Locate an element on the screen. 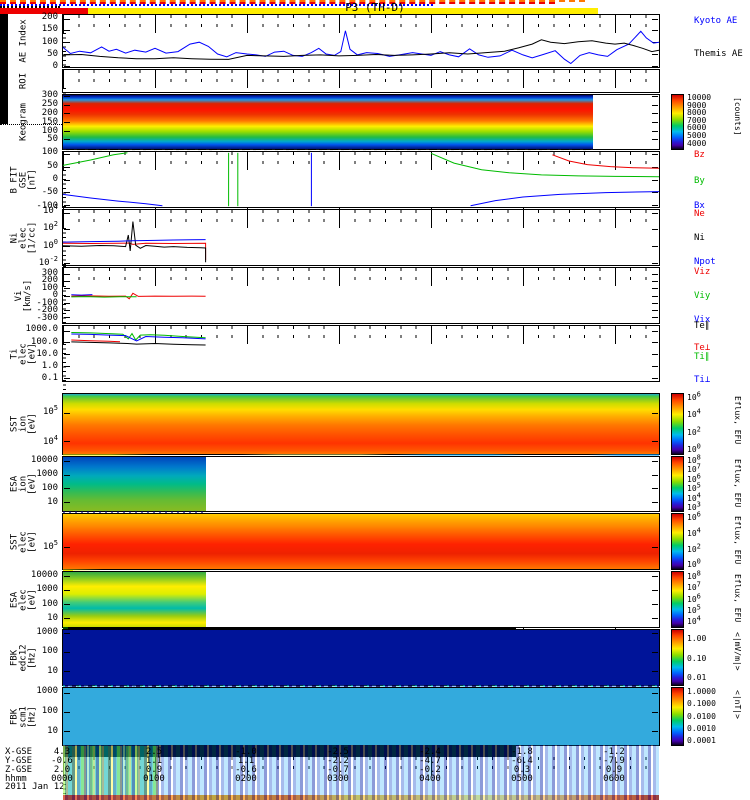 The width and height of the screenshot is (750, 800). colorbar-keogram-tick: 4000 is located at coordinates (697, 143).